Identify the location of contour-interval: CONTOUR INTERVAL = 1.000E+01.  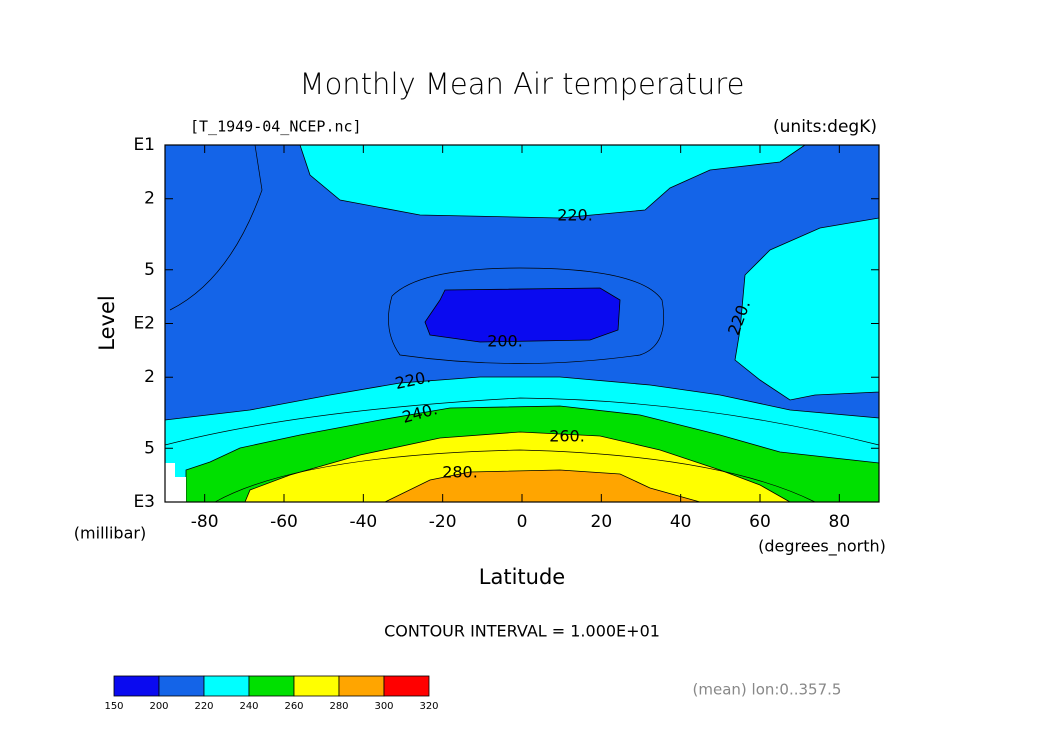
(522, 631).